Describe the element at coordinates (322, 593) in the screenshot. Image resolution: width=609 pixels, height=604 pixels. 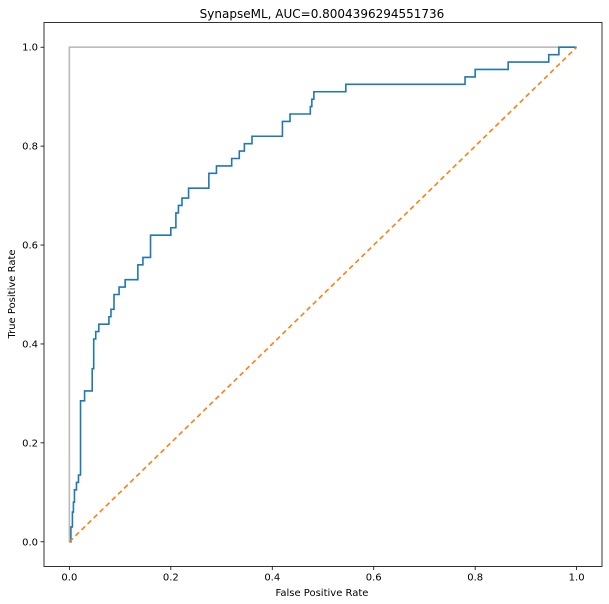
I see `x-axis-label: False Positive Rate` at that location.